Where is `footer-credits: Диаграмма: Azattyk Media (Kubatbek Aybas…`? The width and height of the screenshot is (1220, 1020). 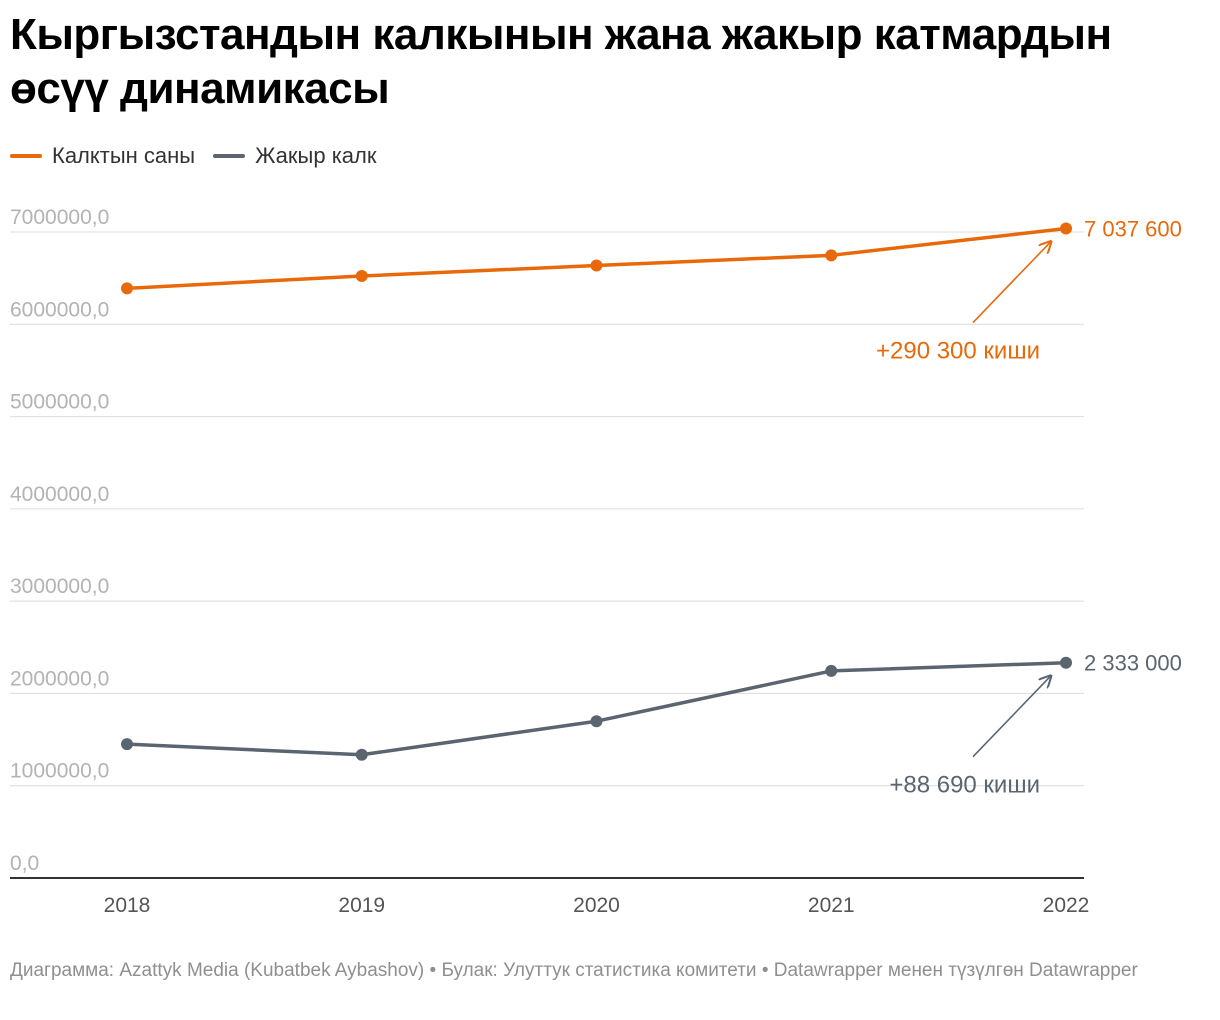
footer-credits: Диаграмма: Azattyk Media (Kubatbek Aybas… is located at coordinates (574, 970).